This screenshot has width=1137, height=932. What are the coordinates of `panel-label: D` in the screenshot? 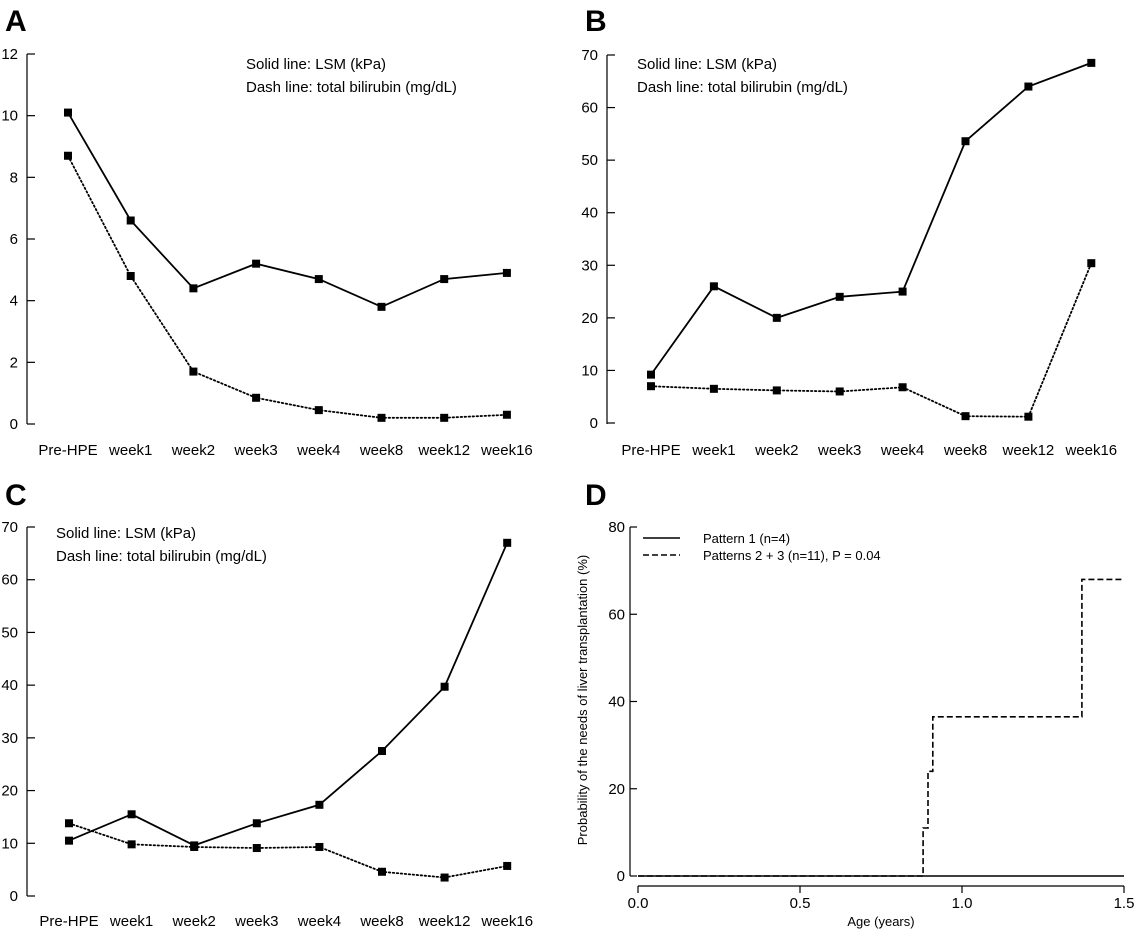 It's located at (596, 495).